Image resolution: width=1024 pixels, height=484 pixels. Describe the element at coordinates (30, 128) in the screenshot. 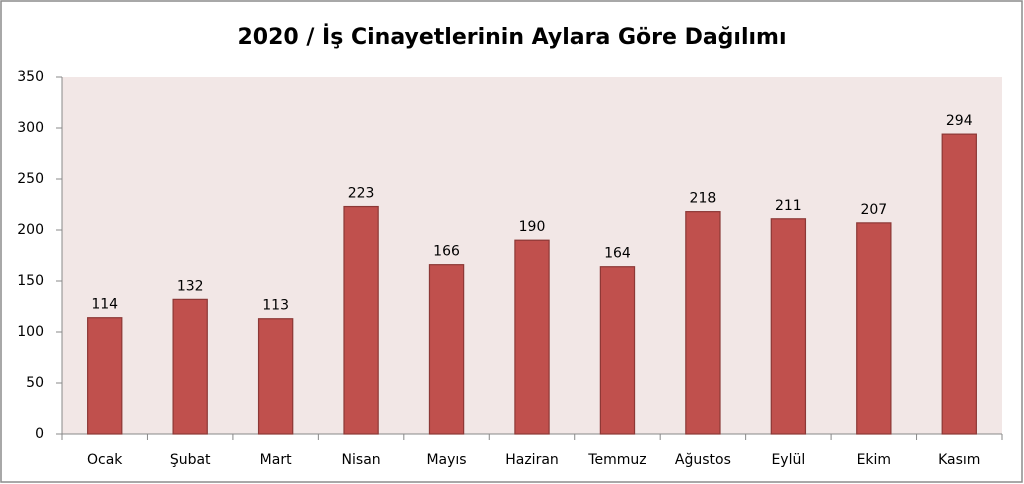

I see `y-tick-label: 300` at that location.